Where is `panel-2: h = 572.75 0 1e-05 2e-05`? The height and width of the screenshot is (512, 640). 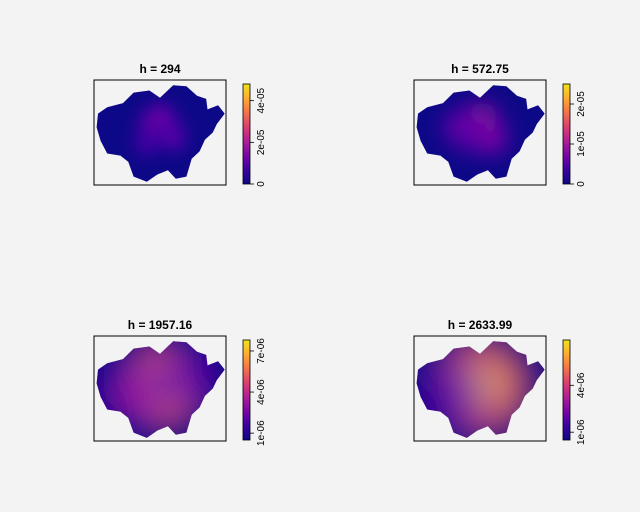 panel-2: h = 572.75 0 1e-05 2e-05 is located at coordinates (500, 124).